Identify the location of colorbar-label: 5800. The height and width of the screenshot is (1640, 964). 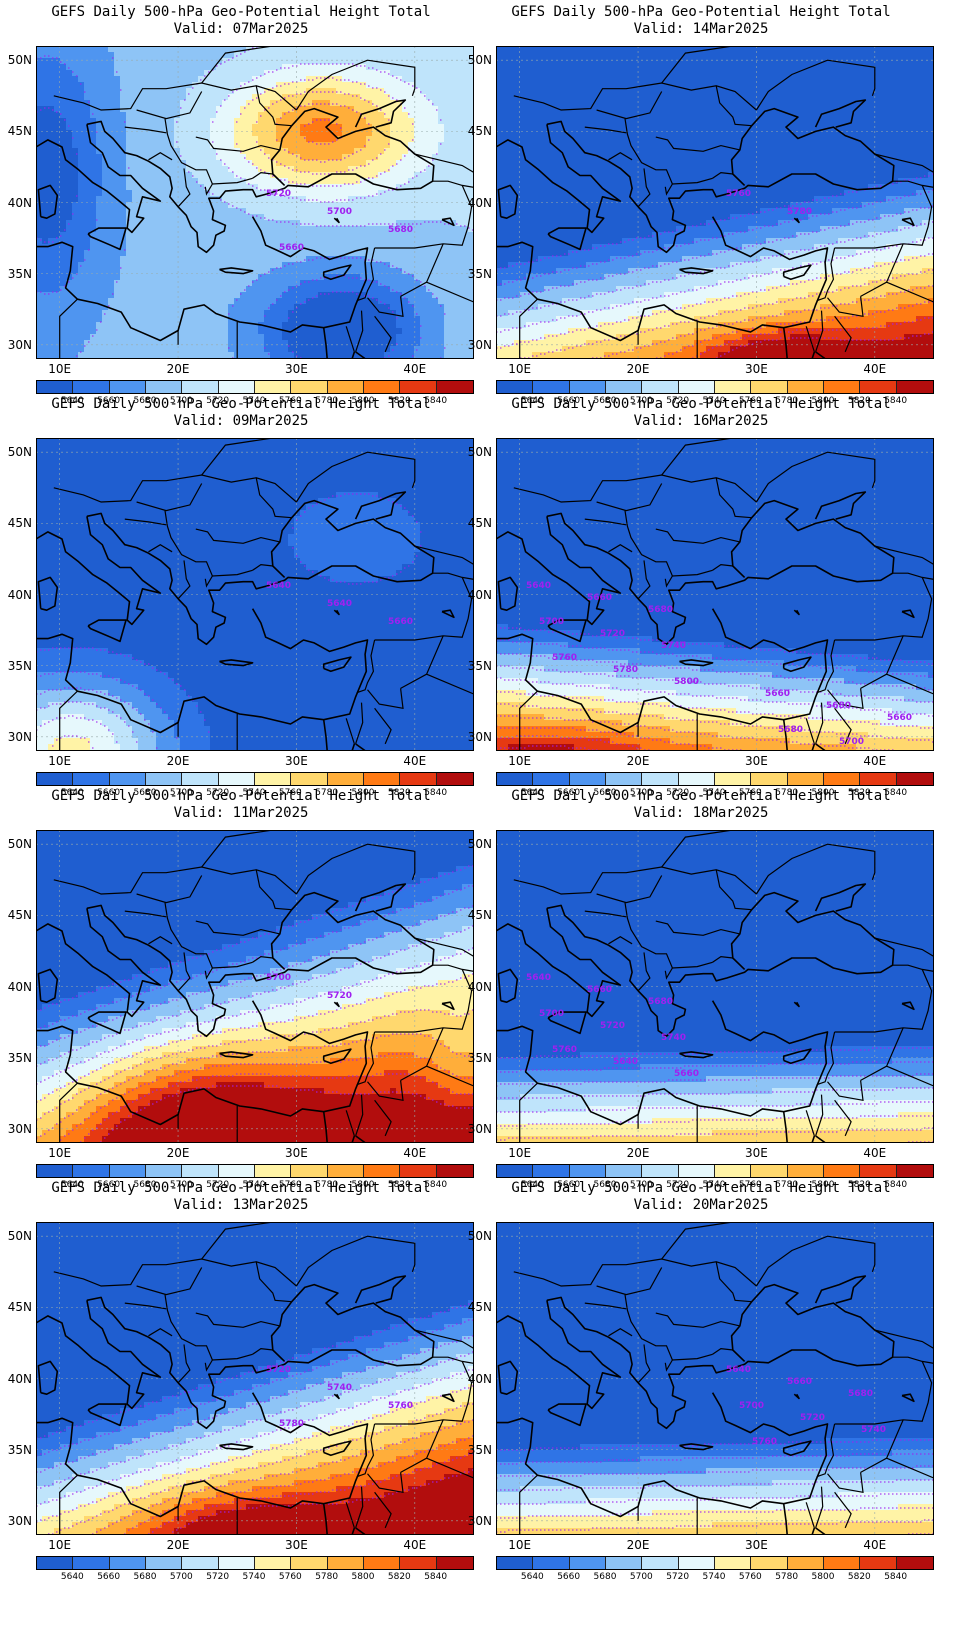
(823, 1577).